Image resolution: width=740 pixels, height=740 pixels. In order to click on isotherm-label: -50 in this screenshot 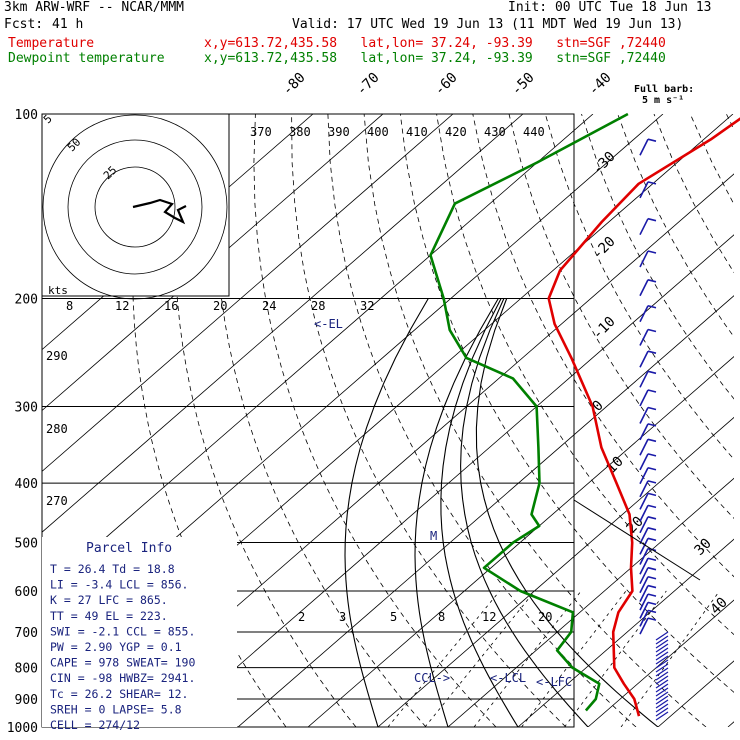, I will do `click(523, 84)`.